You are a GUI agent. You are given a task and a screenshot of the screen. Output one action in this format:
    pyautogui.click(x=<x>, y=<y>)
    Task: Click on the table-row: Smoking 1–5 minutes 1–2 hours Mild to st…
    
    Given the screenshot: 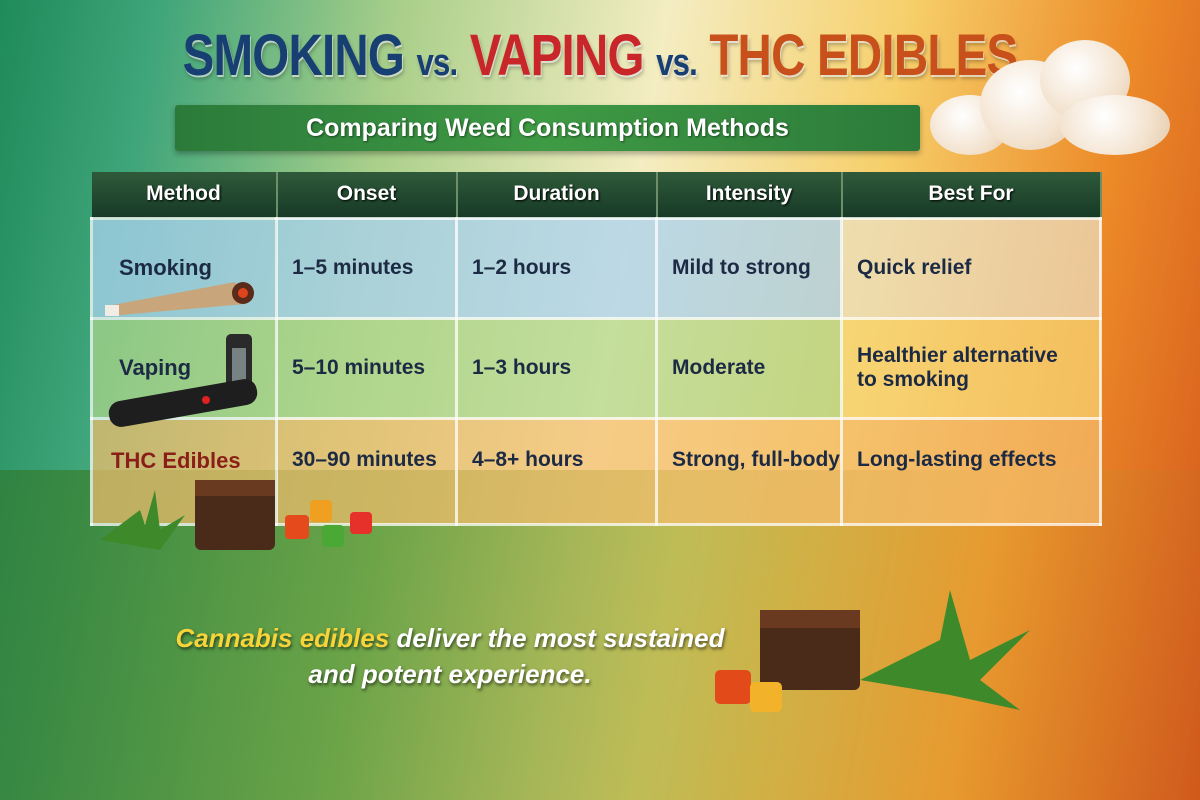 What is the action you would take?
    pyautogui.click(x=596, y=268)
    